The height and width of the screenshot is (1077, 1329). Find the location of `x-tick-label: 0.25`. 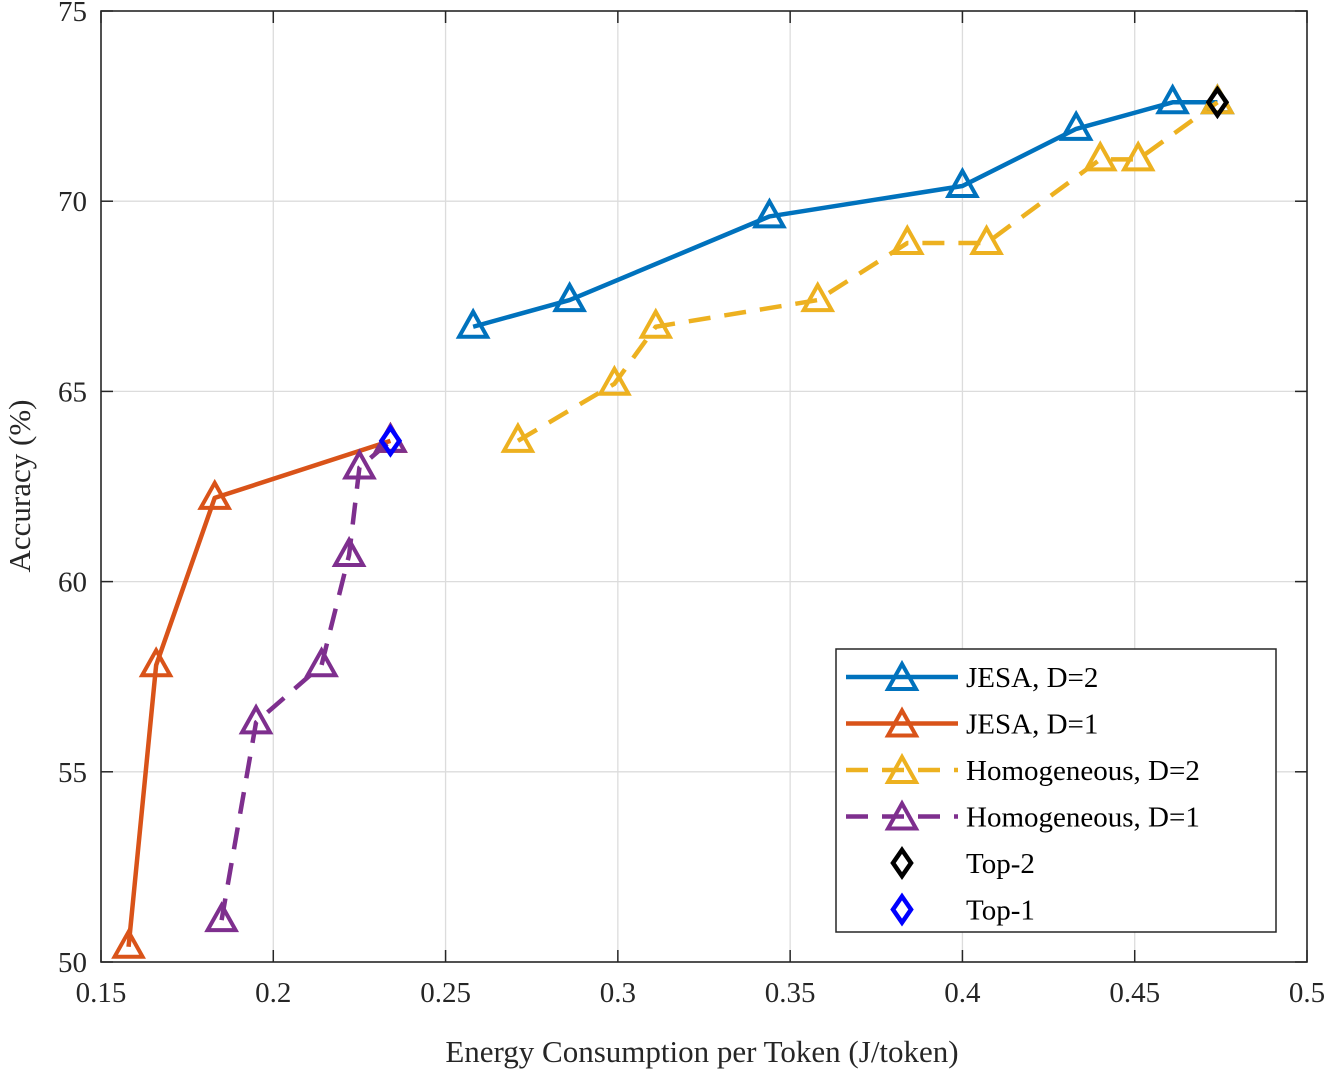

x-tick-label: 0.25 is located at coordinates (445, 993).